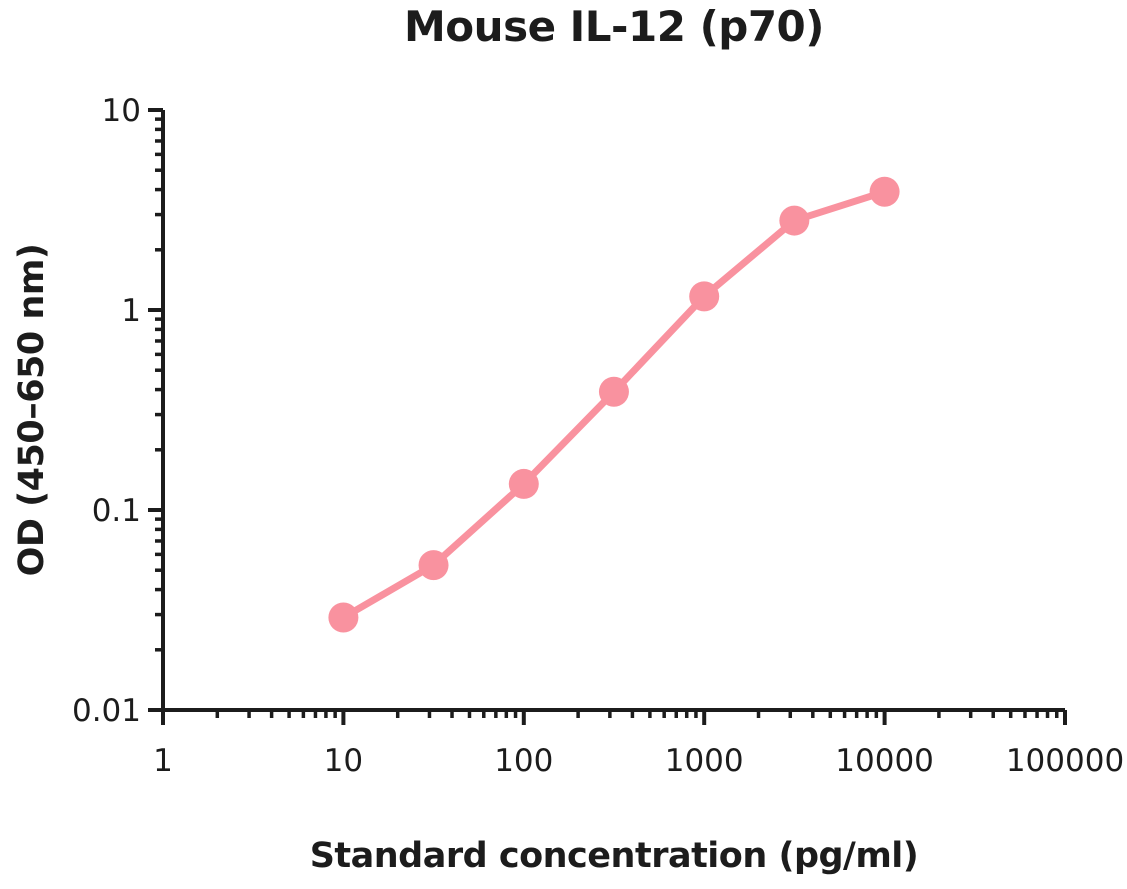 This screenshot has height=889, width=1127. Describe the element at coordinates (523, 761) in the screenshot. I see `x-tick-label: 100` at that location.